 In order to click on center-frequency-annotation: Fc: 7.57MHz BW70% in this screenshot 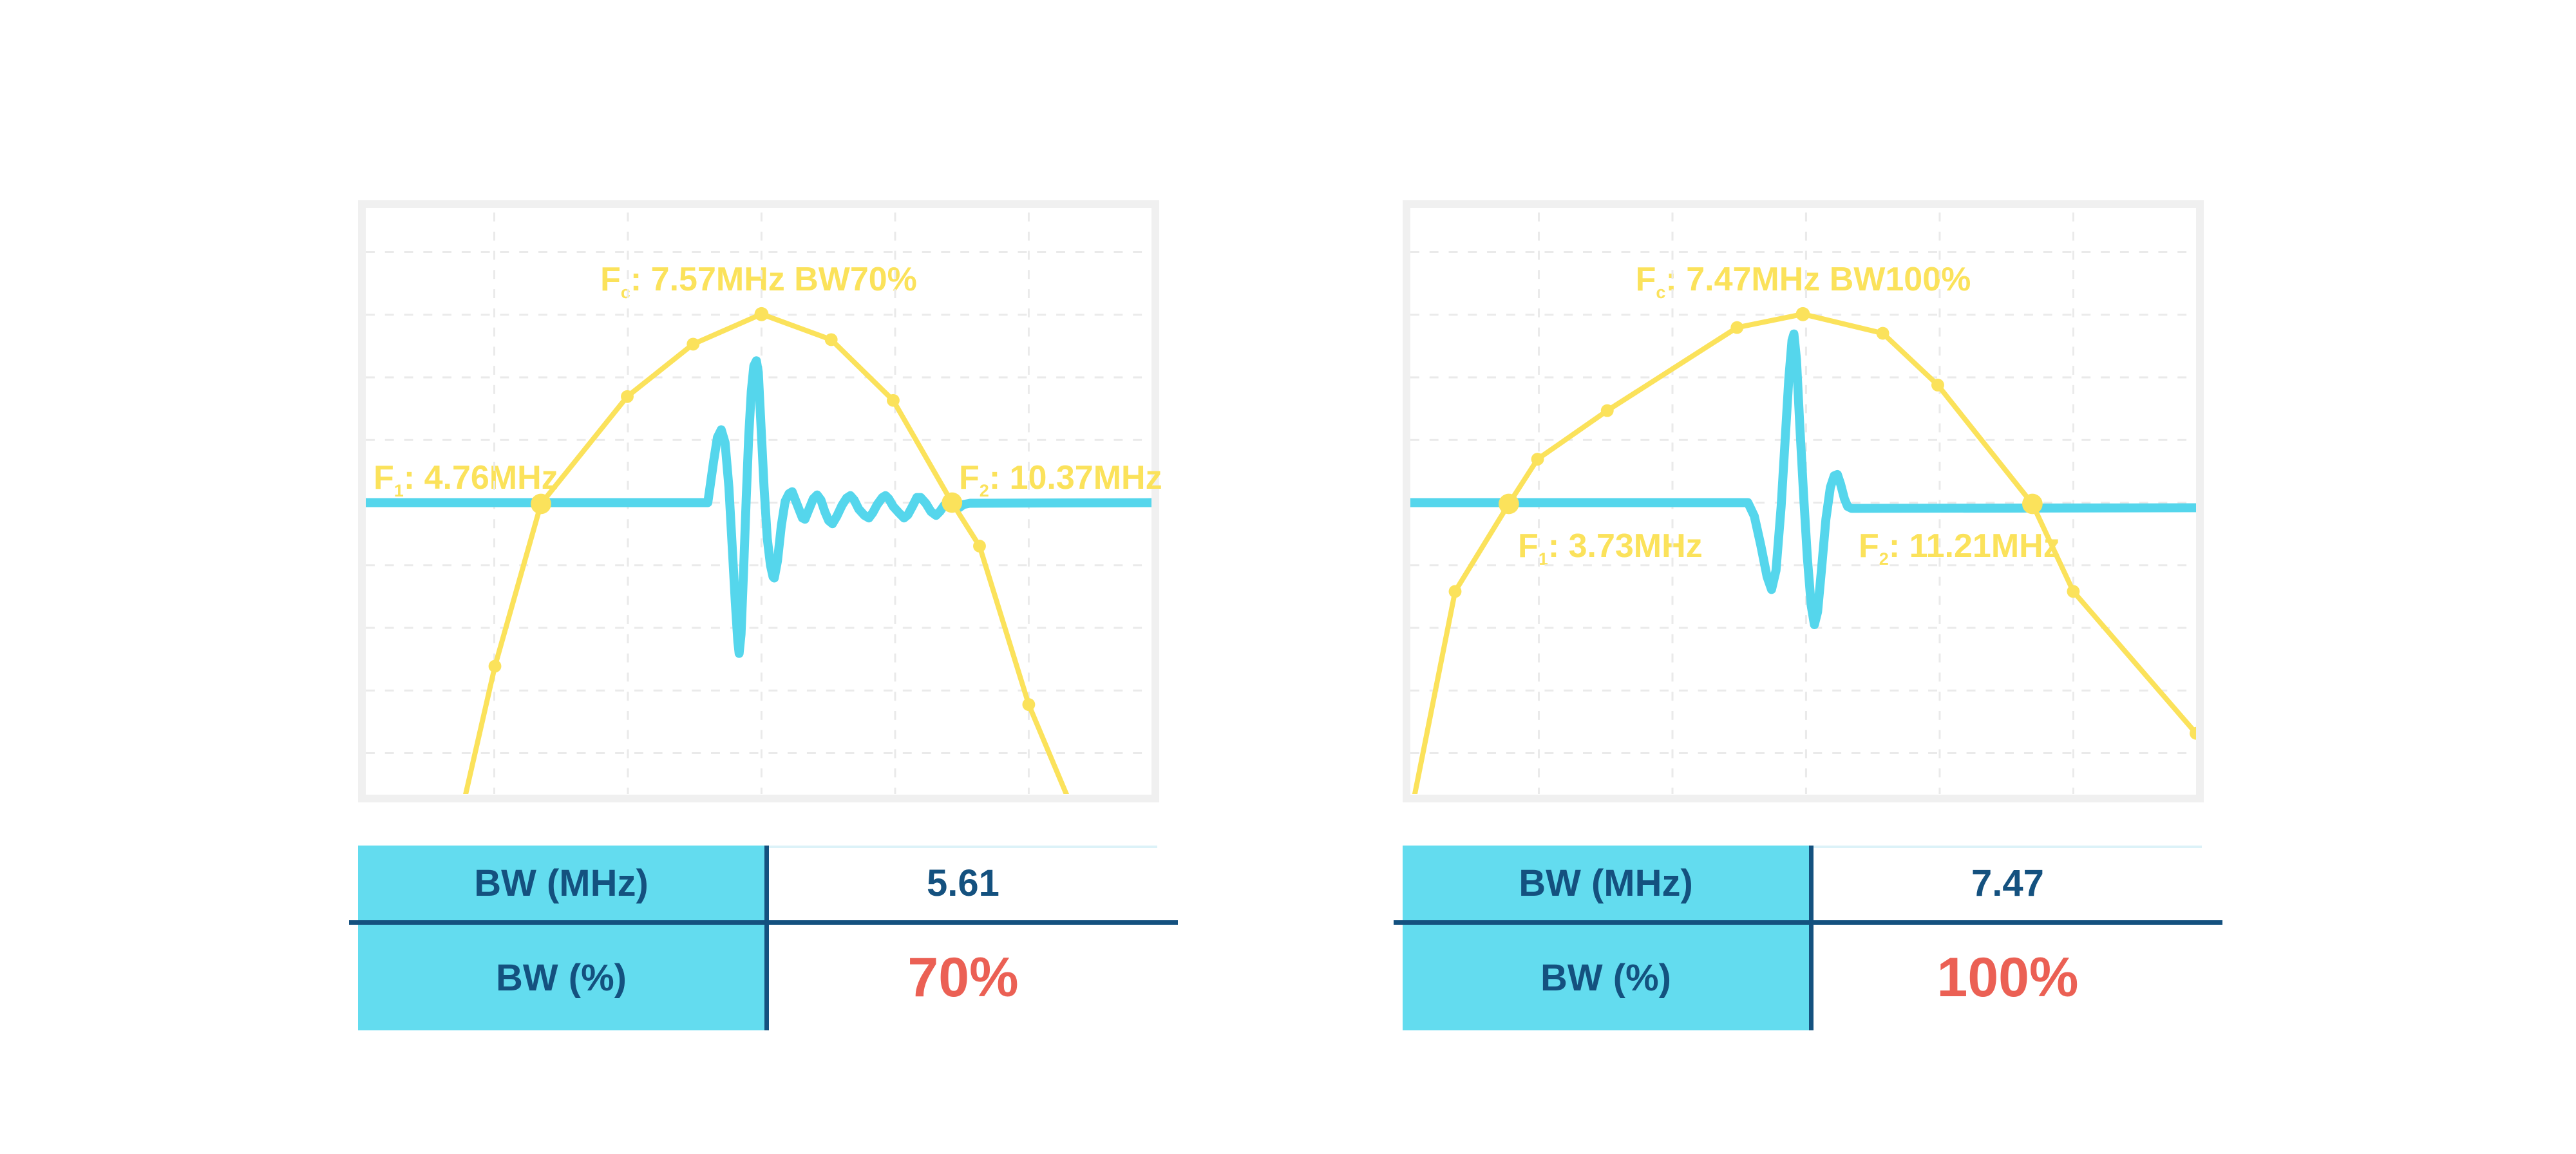, I will do `click(758, 281)`.